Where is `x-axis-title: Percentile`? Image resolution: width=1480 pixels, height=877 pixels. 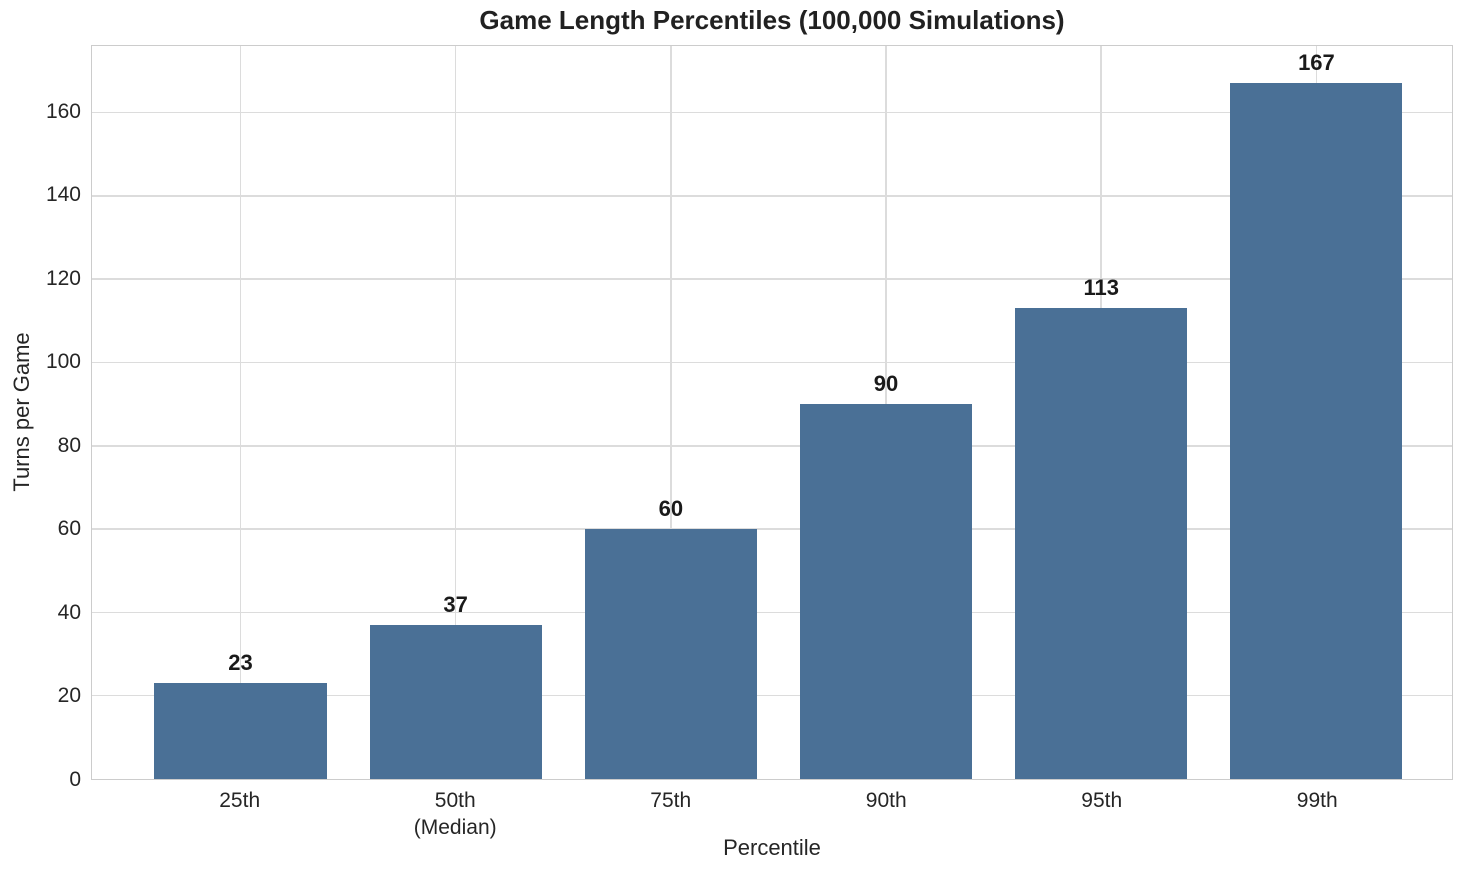
x-axis-title: Percentile is located at coordinates (772, 847).